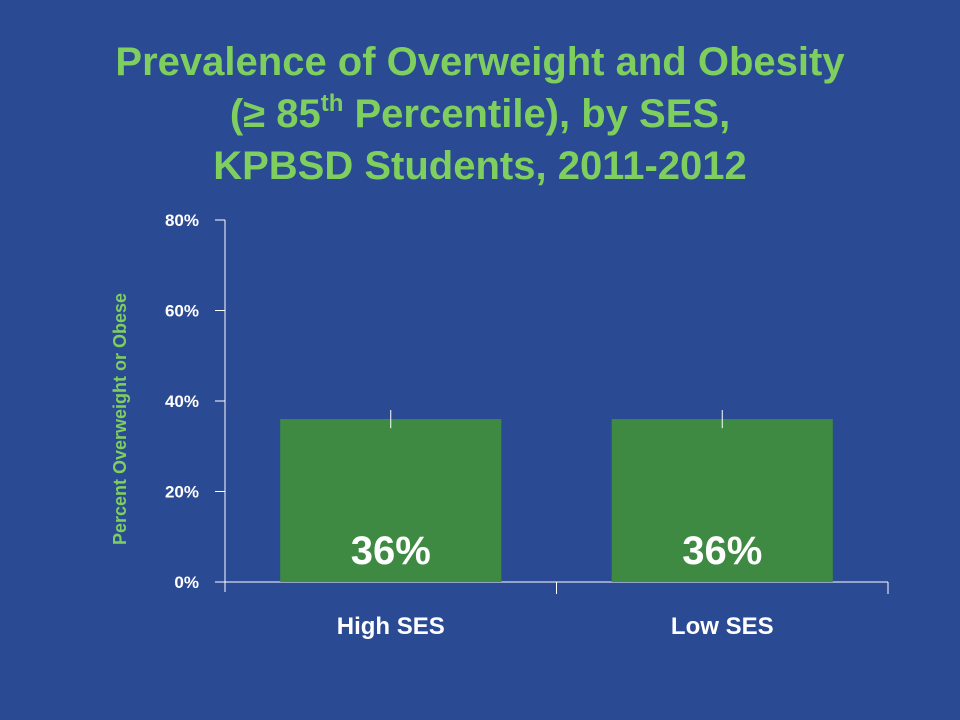  I want to click on y-tick-label: 60%, so click(182, 311).